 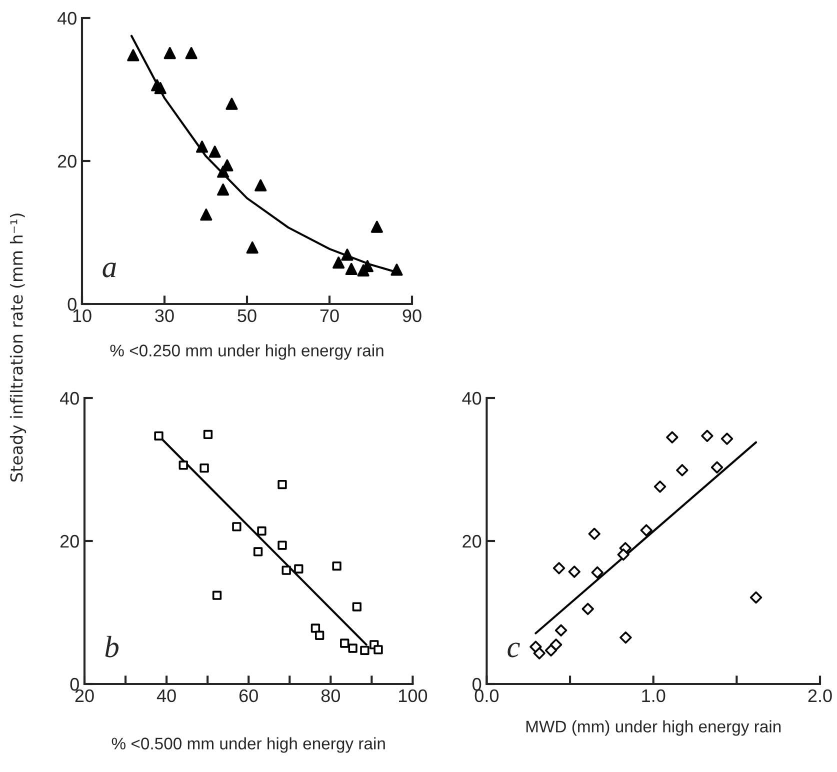 I want to click on x-tick-label: 1.0, so click(x=654, y=695).